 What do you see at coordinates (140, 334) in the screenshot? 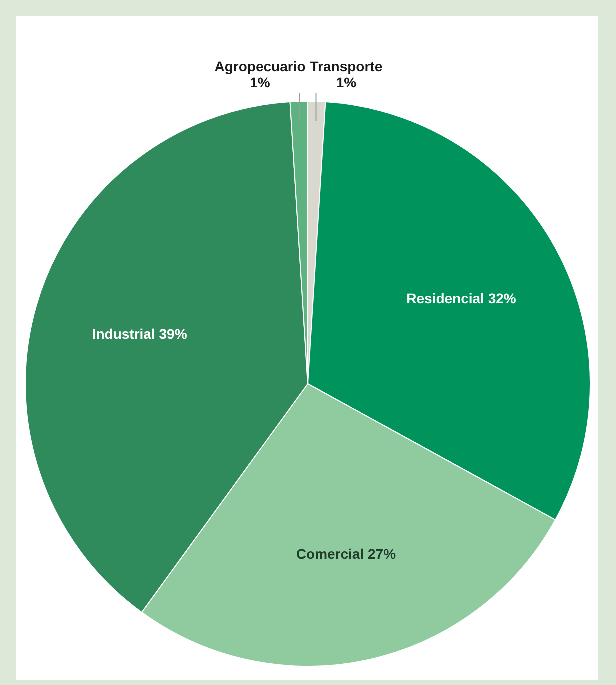
I see `slice-label: Industrial 39%` at bounding box center [140, 334].